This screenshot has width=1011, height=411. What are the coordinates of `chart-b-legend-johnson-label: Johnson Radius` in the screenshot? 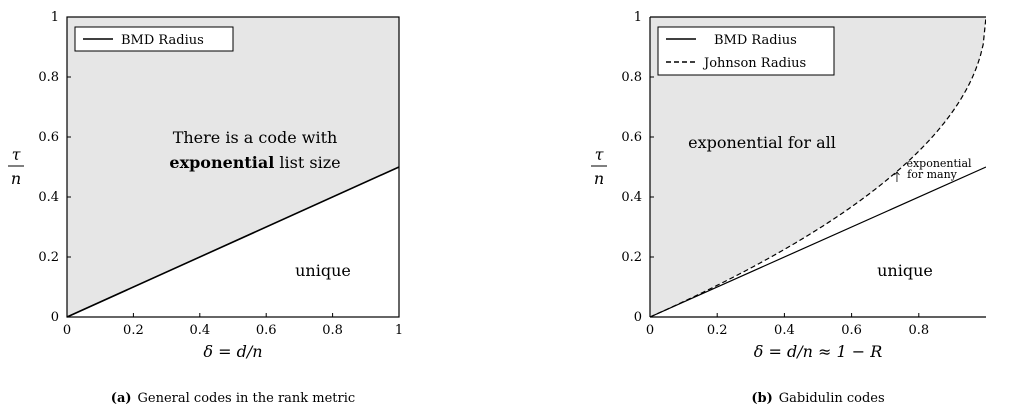 It's located at (754, 63).